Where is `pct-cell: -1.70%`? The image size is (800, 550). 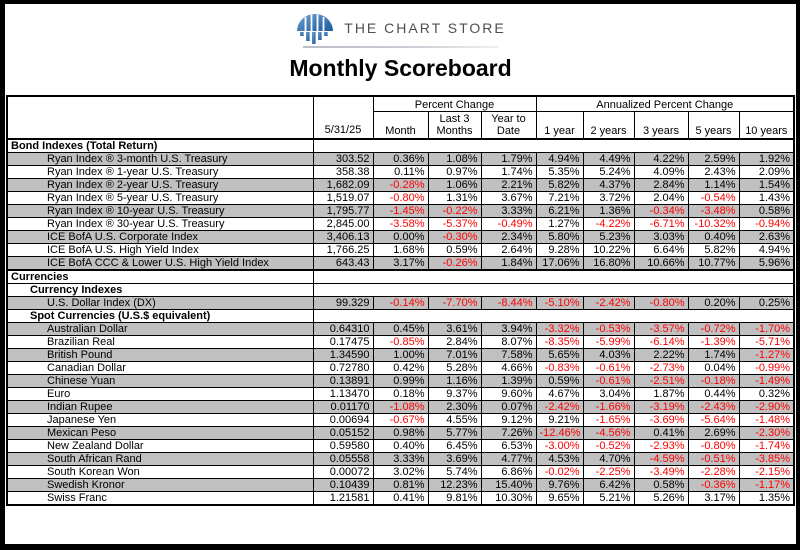 pct-cell: -1.70% is located at coordinates (766, 329).